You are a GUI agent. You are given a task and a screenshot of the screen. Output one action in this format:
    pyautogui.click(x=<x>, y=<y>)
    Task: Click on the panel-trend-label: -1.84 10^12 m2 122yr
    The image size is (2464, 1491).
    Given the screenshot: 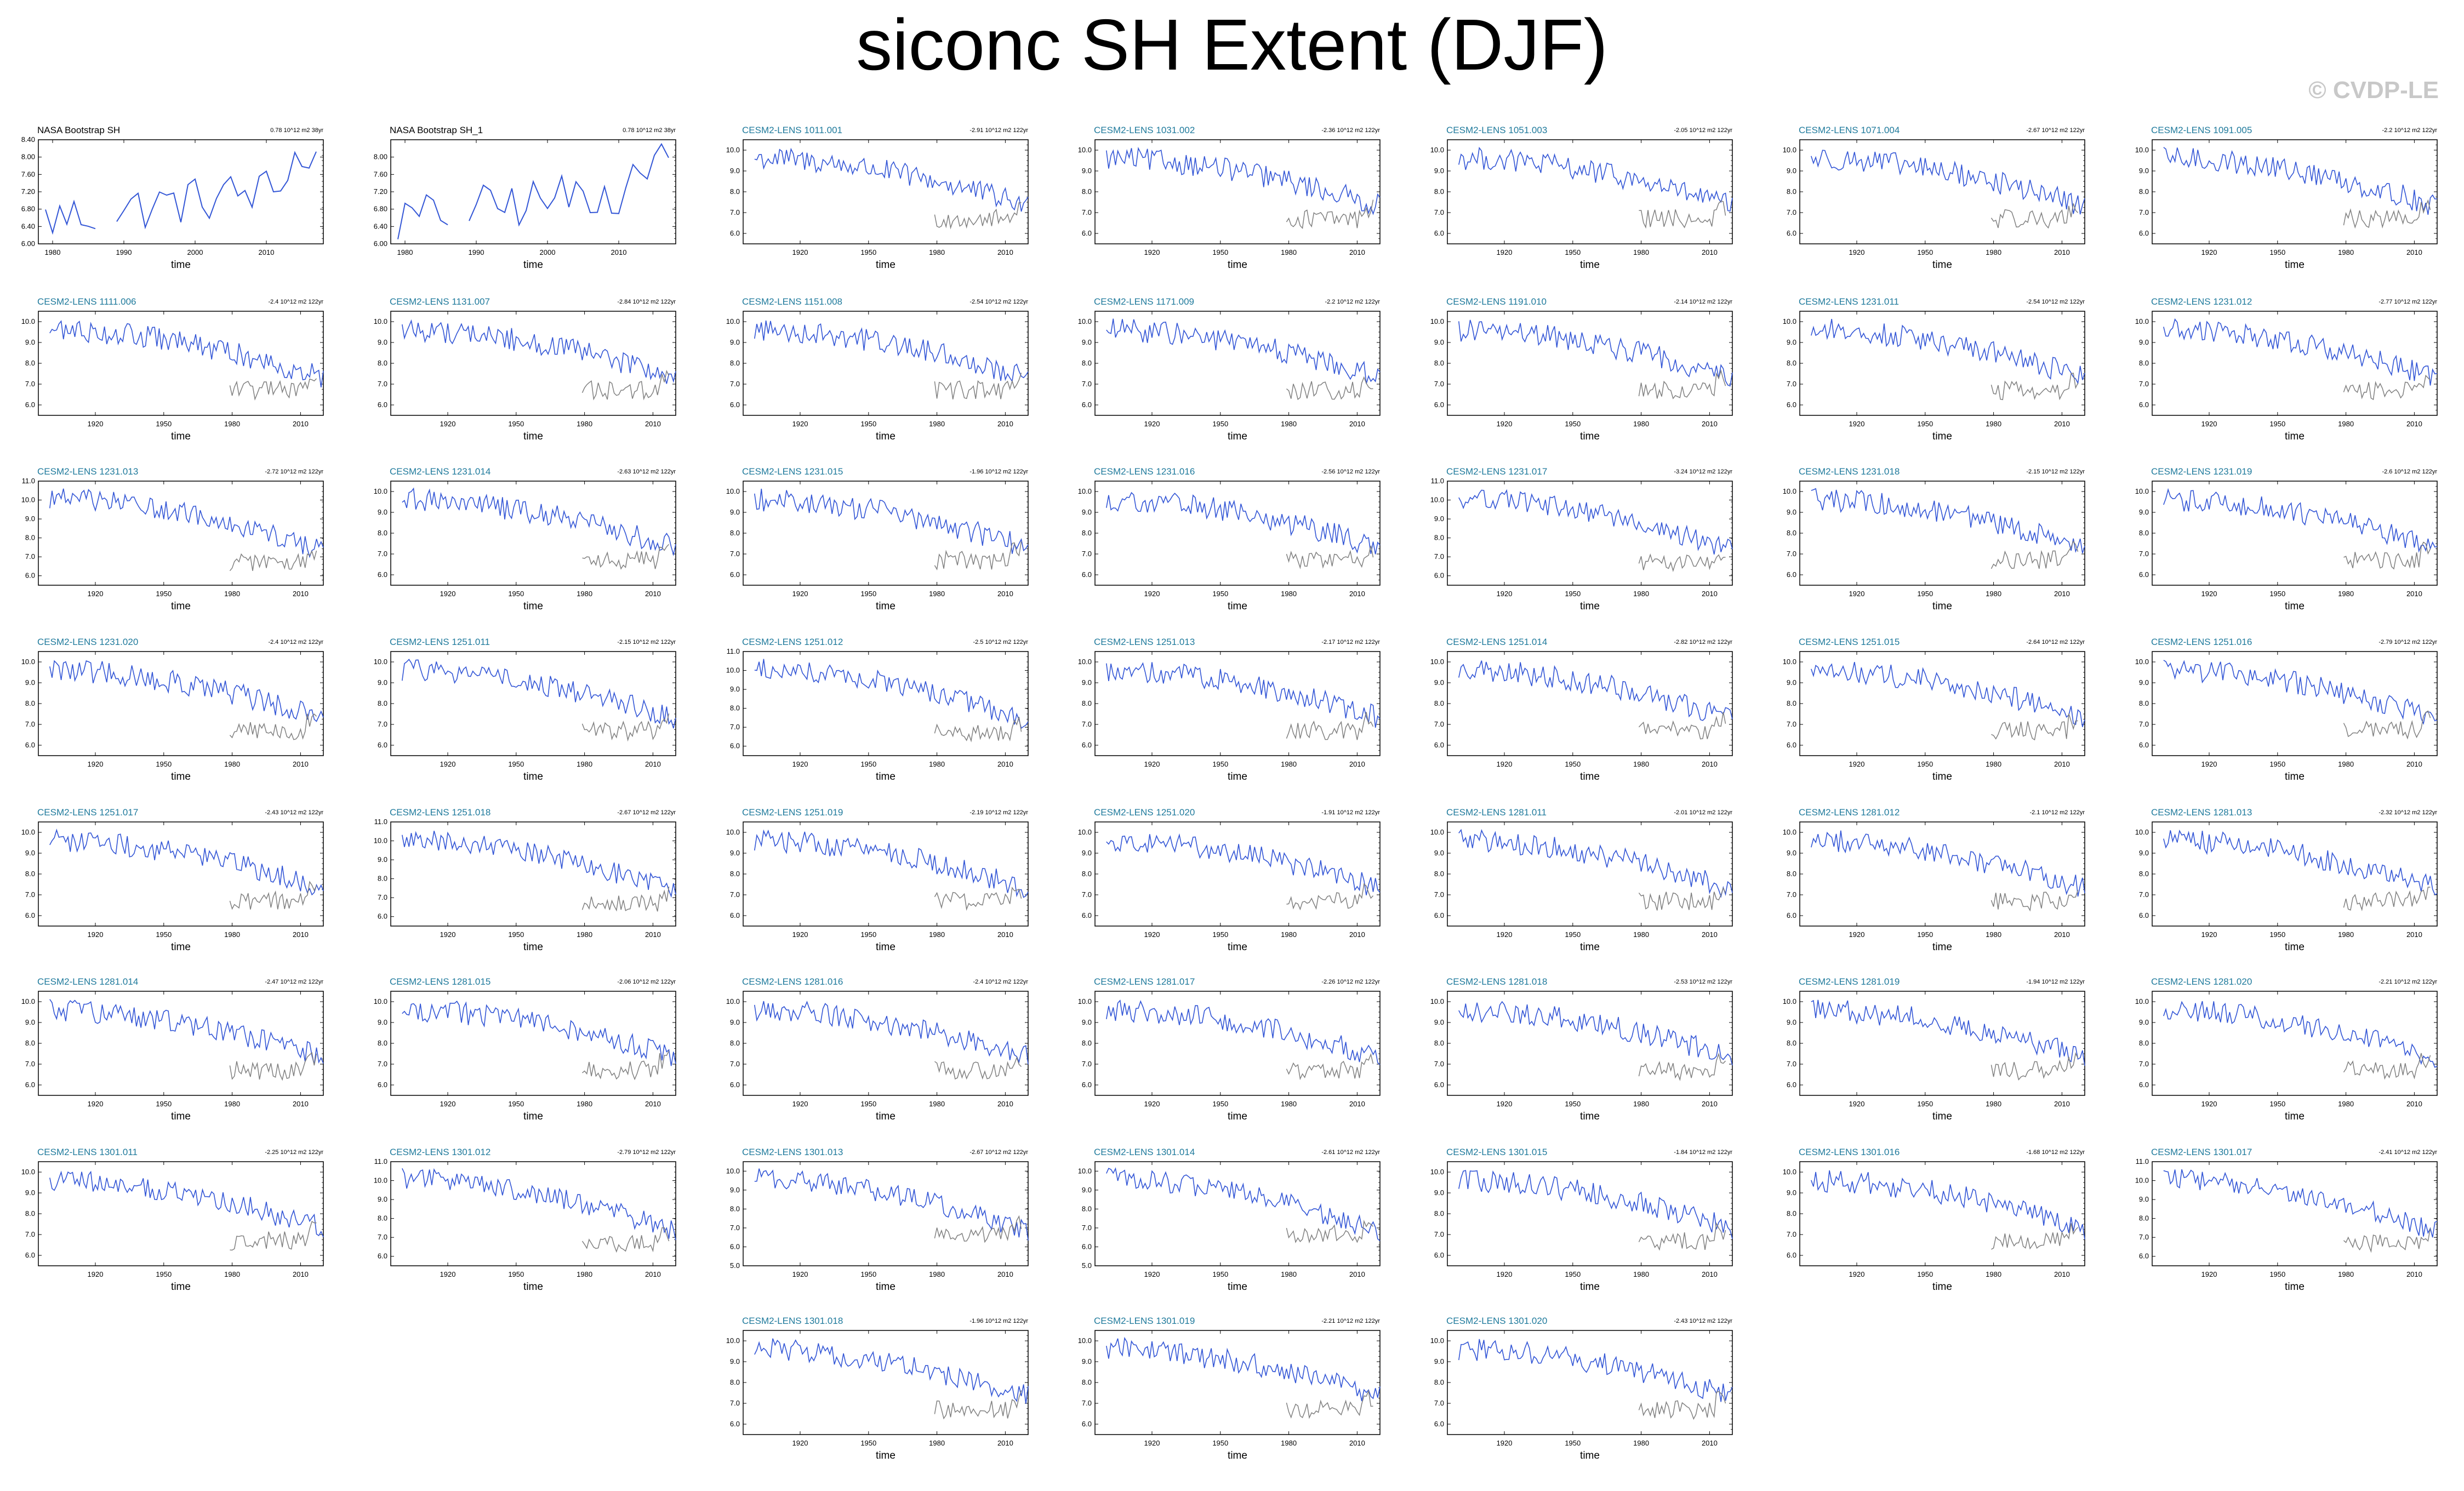 What is the action you would take?
    pyautogui.click(x=1703, y=1152)
    